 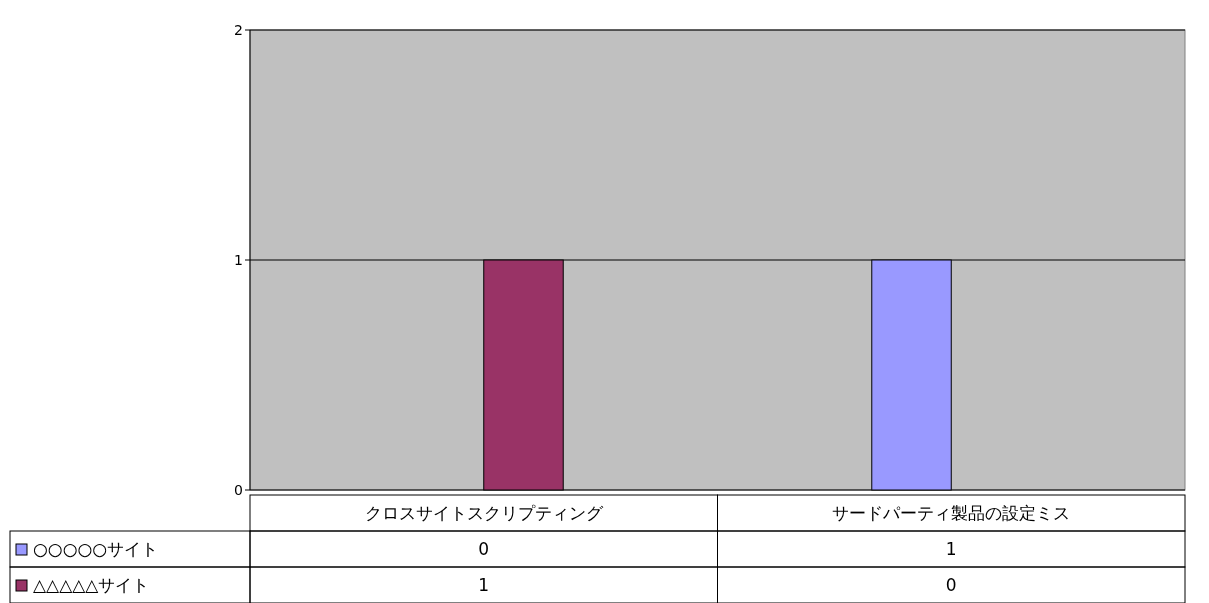 I want to click on y-tick-label: 2, so click(x=238, y=30).